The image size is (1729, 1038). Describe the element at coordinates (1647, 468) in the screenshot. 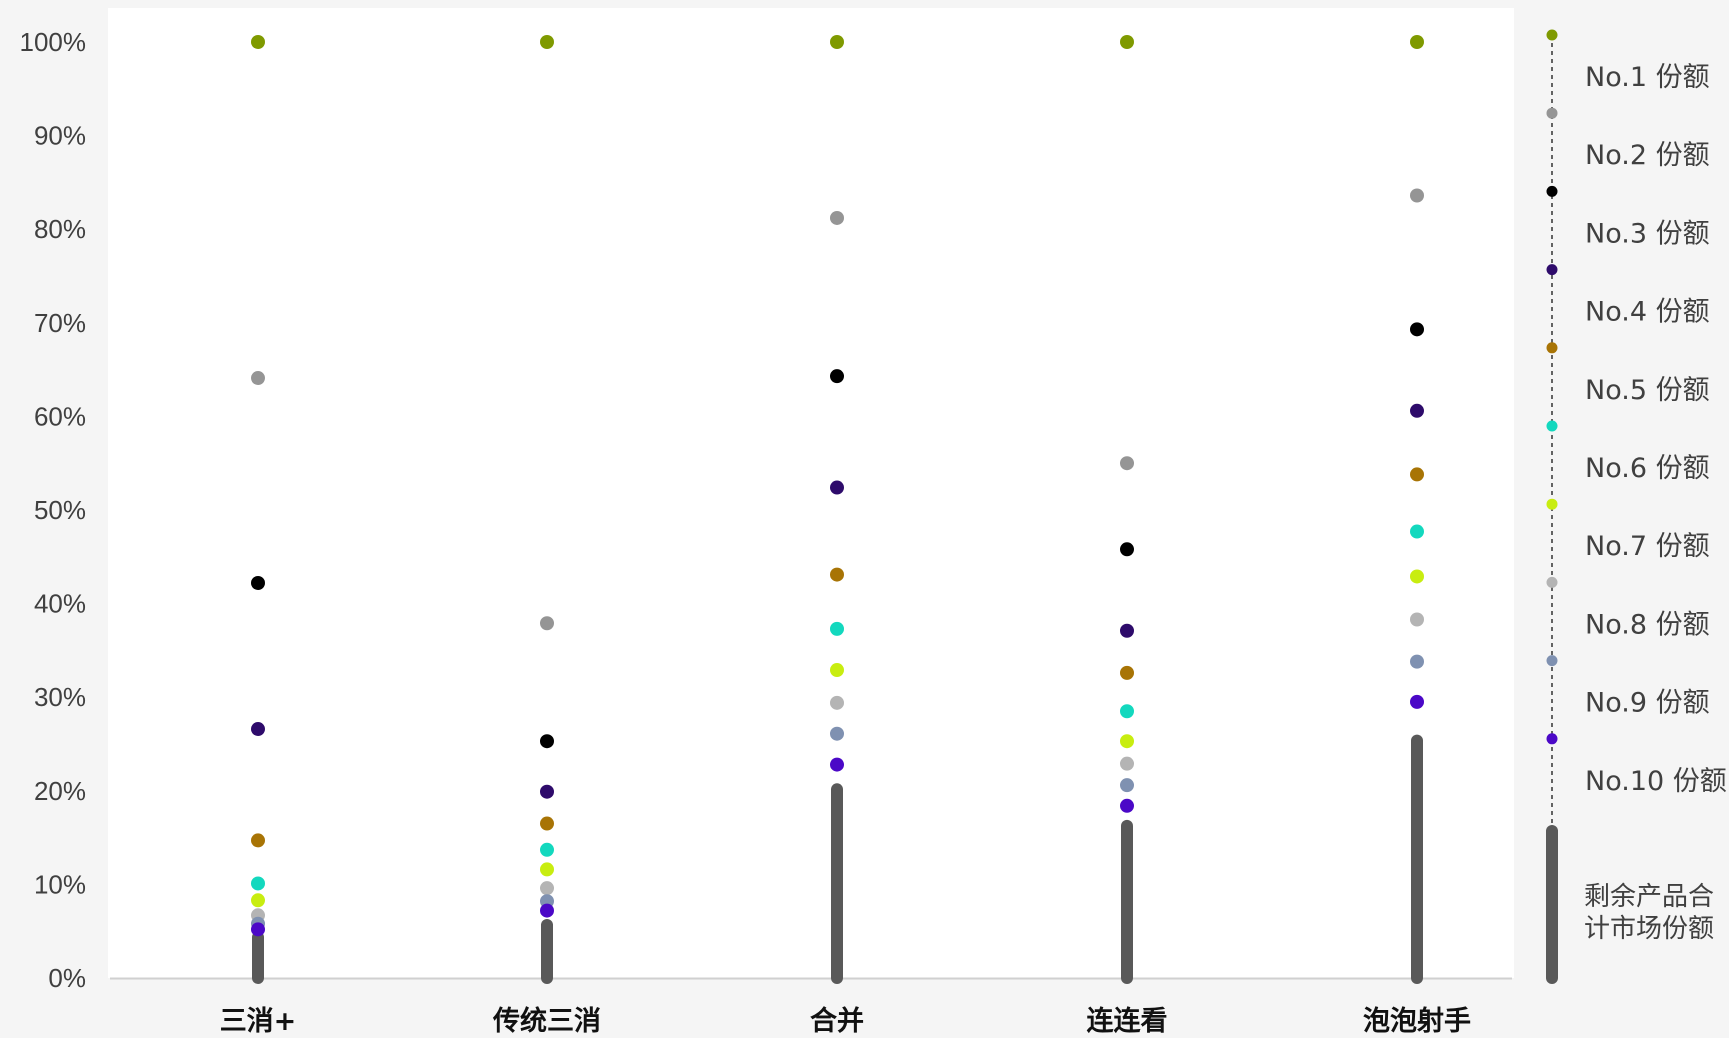

I see `legend-label: No.6 份额` at that location.